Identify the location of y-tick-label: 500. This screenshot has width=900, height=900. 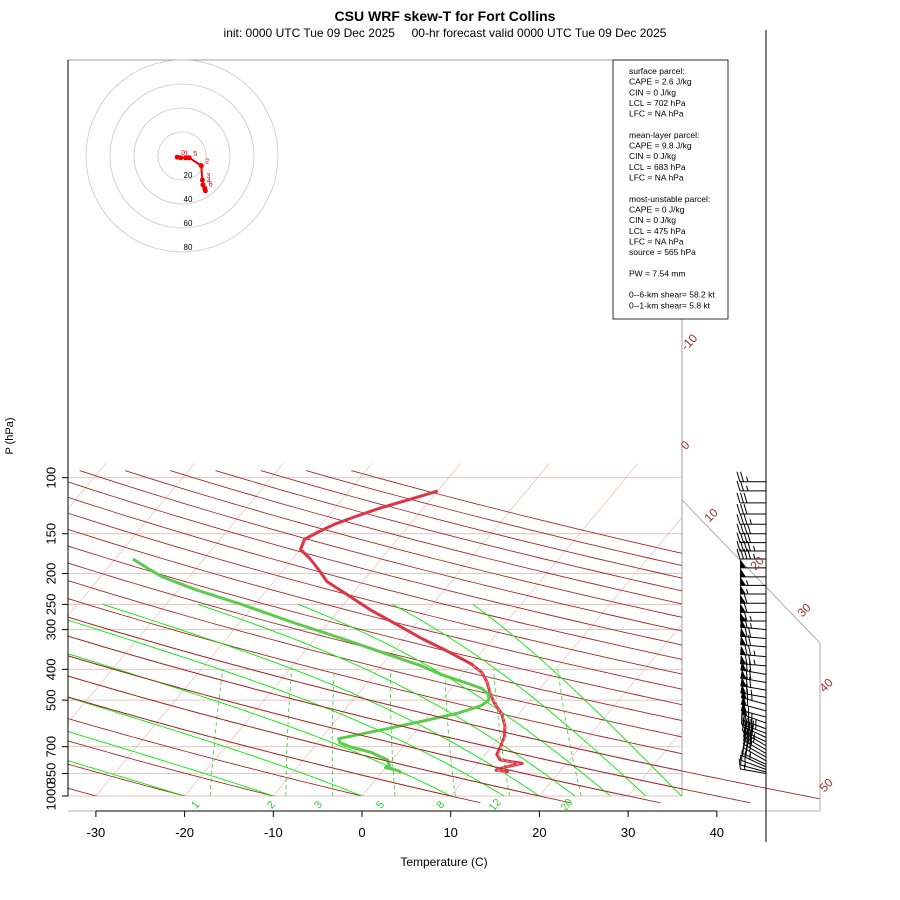
(50, 700).